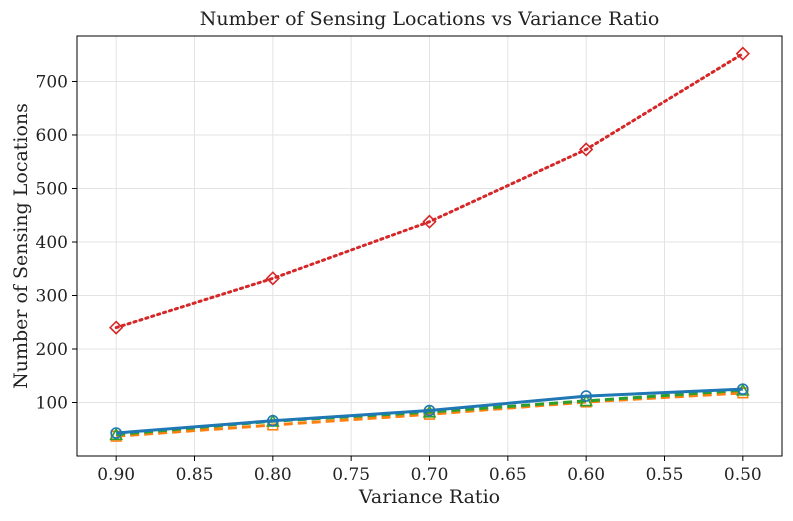  I want to click on x-axis-label: Variance Ratio, so click(429, 497).